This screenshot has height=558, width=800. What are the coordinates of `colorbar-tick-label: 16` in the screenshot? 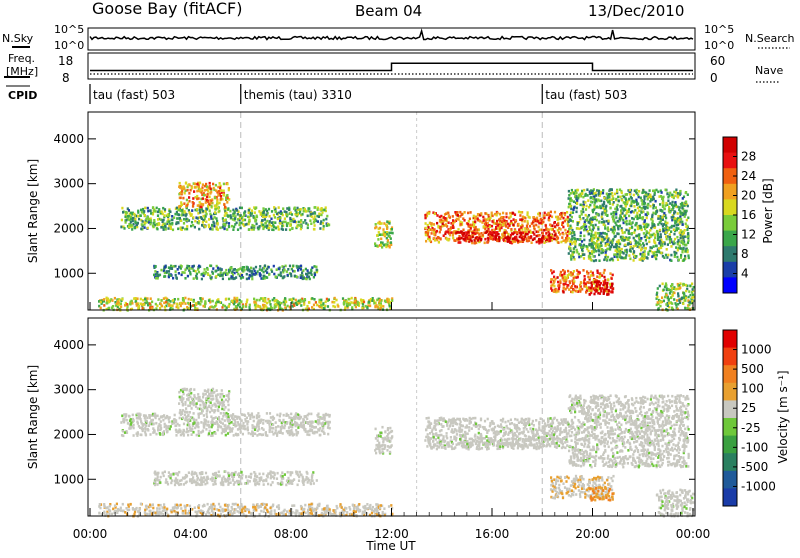 It's located at (748, 215).